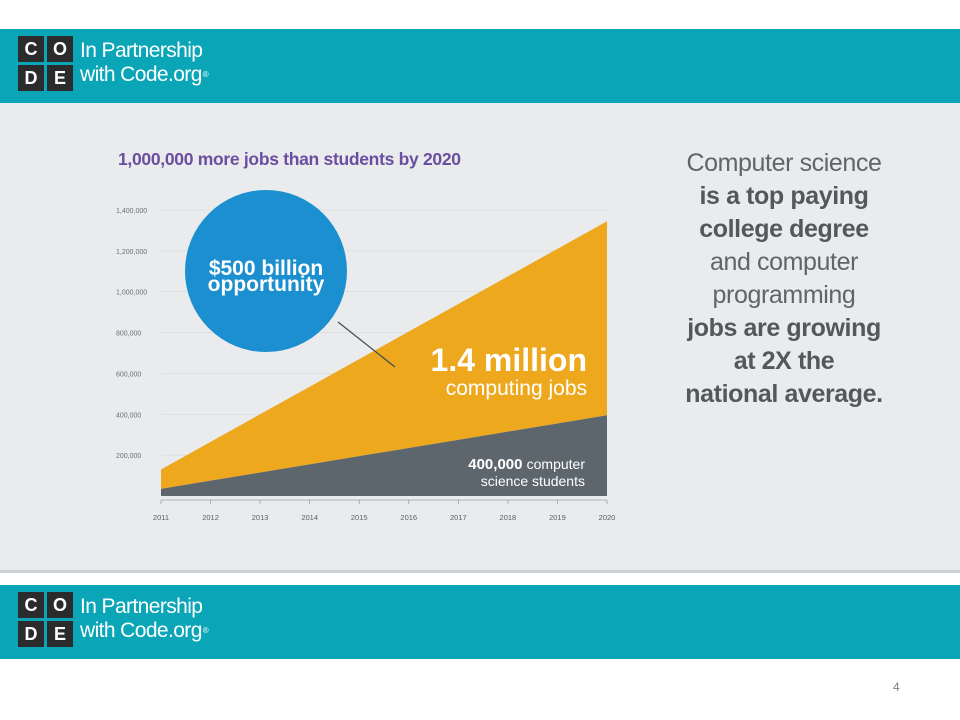 This screenshot has width=960, height=720. What do you see at coordinates (266, 284) in the screenshot?
I see `bubble-text-line2: opportunity` at bounding box center [266, 284].